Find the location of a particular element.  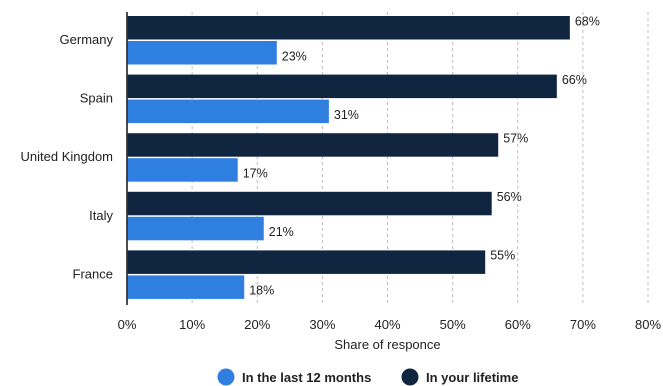

data-label: 68% is located at coordinates (587, 21).